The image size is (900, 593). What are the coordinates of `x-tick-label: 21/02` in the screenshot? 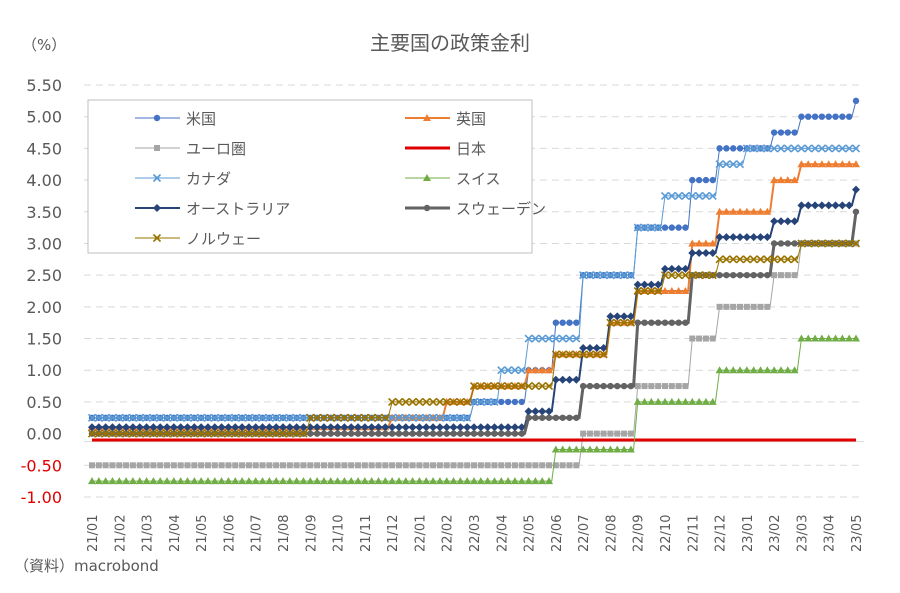 It's located at (120, 533).